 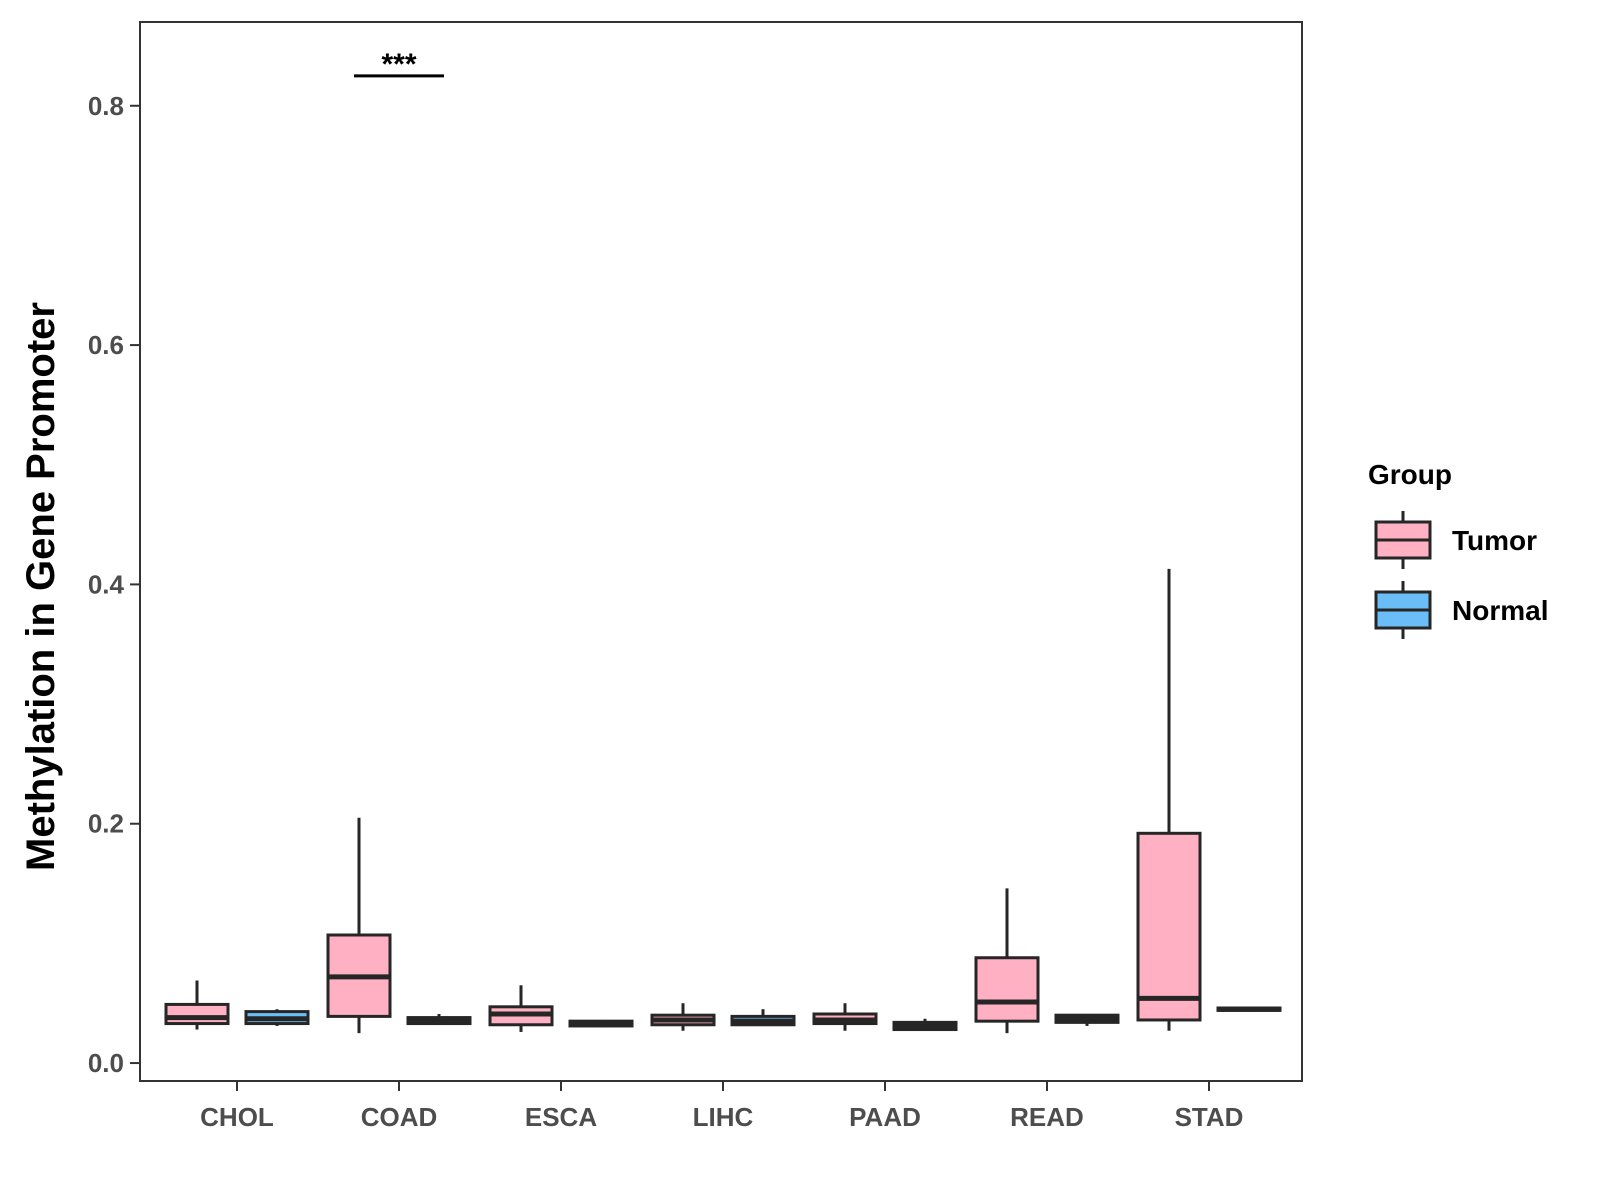 I want to click on legend-label: Normal, so click(x=1500, y=610).